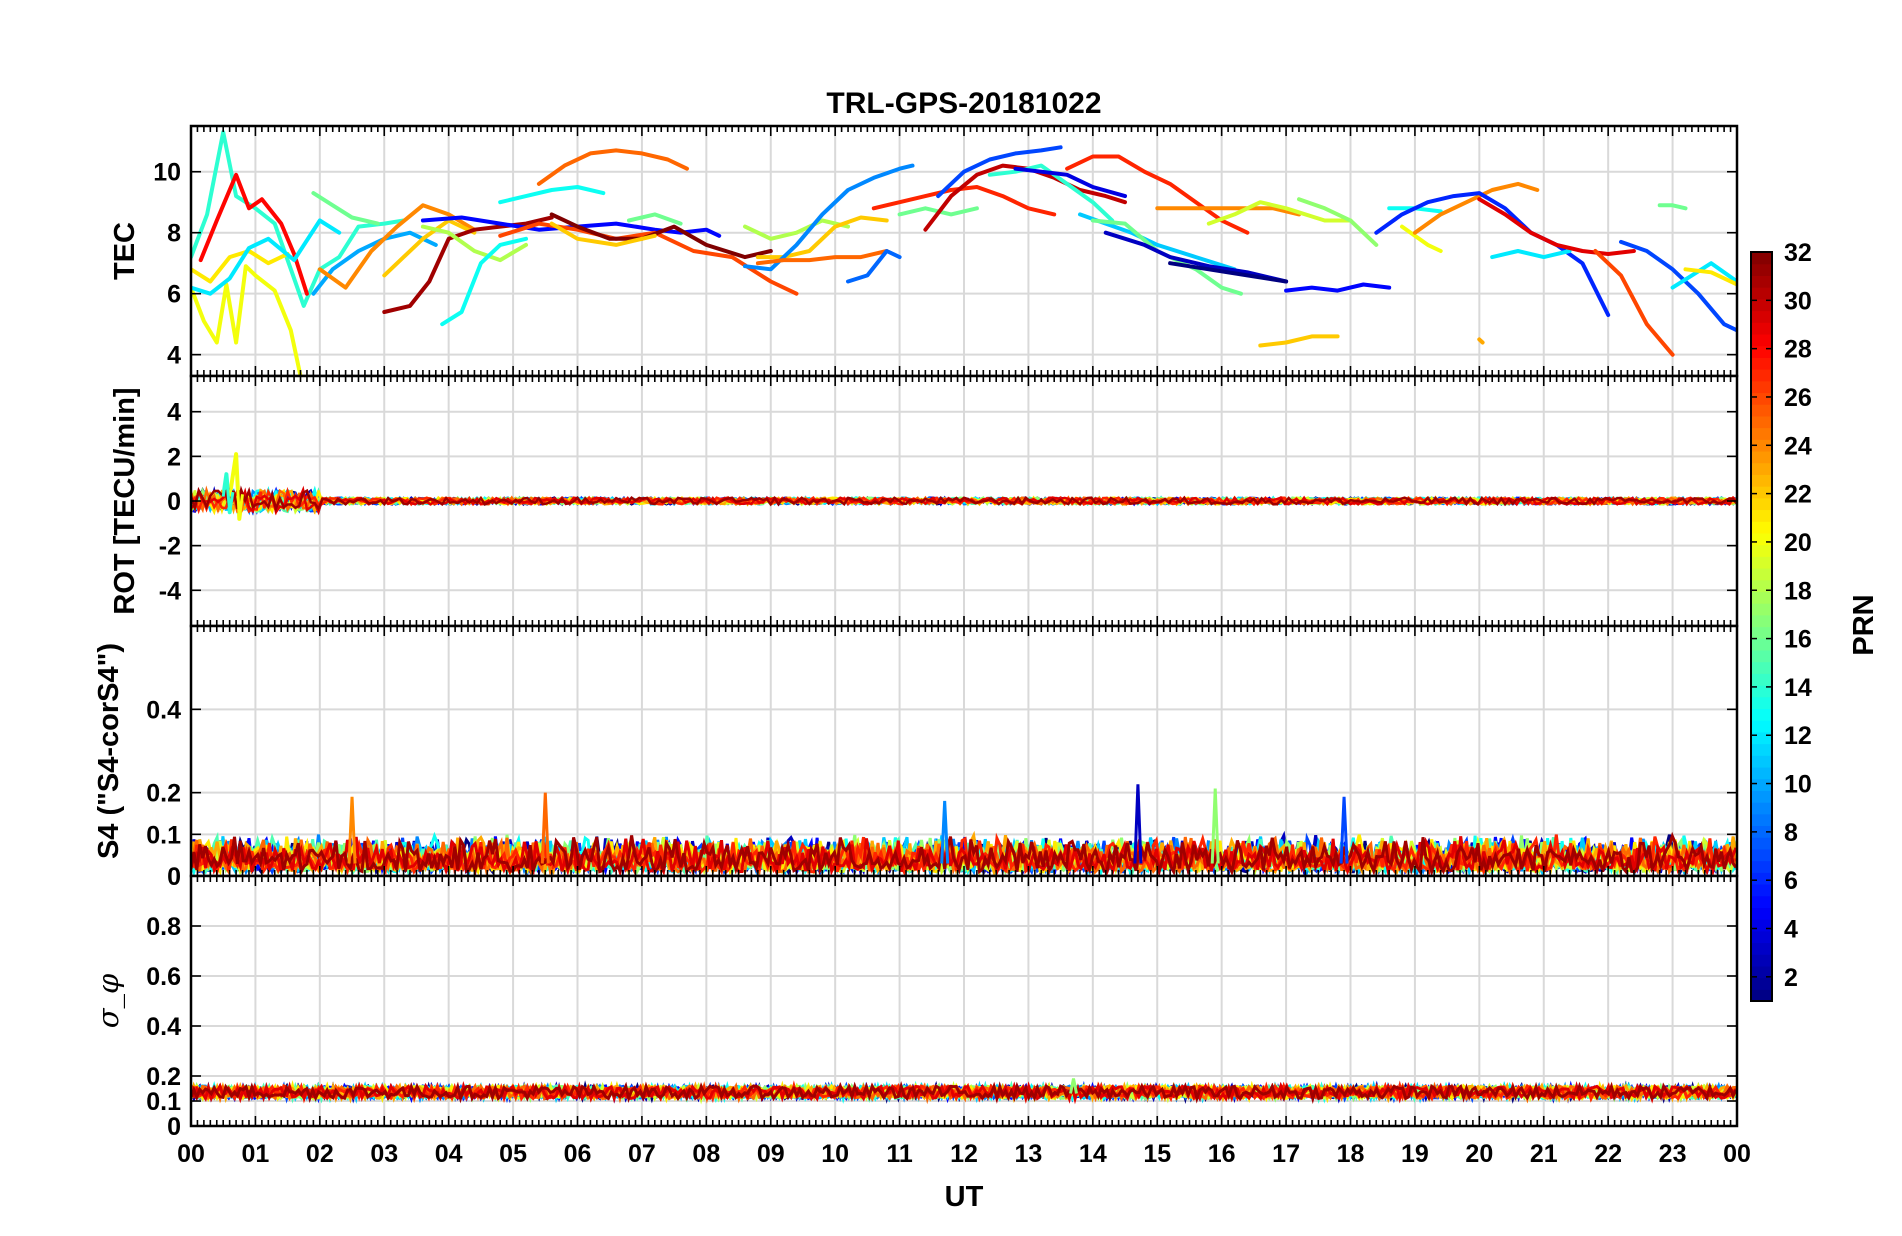 The width and height of the screenshot is (1902, 1236). What do you see at coordinates (108, 1000) in the screenshot?
I see `panel-sigma-phi-ylabel: σ_φ` at bounding box center [108, 1000].